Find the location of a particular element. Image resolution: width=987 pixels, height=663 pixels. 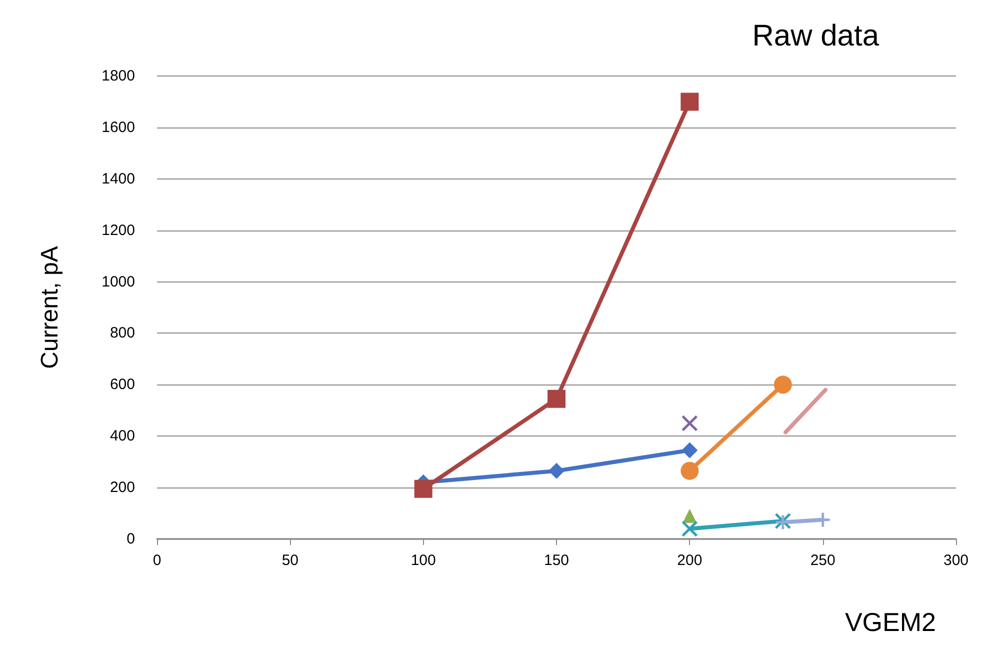

y-tick-label: 200 is located at coordinates (122, 487).